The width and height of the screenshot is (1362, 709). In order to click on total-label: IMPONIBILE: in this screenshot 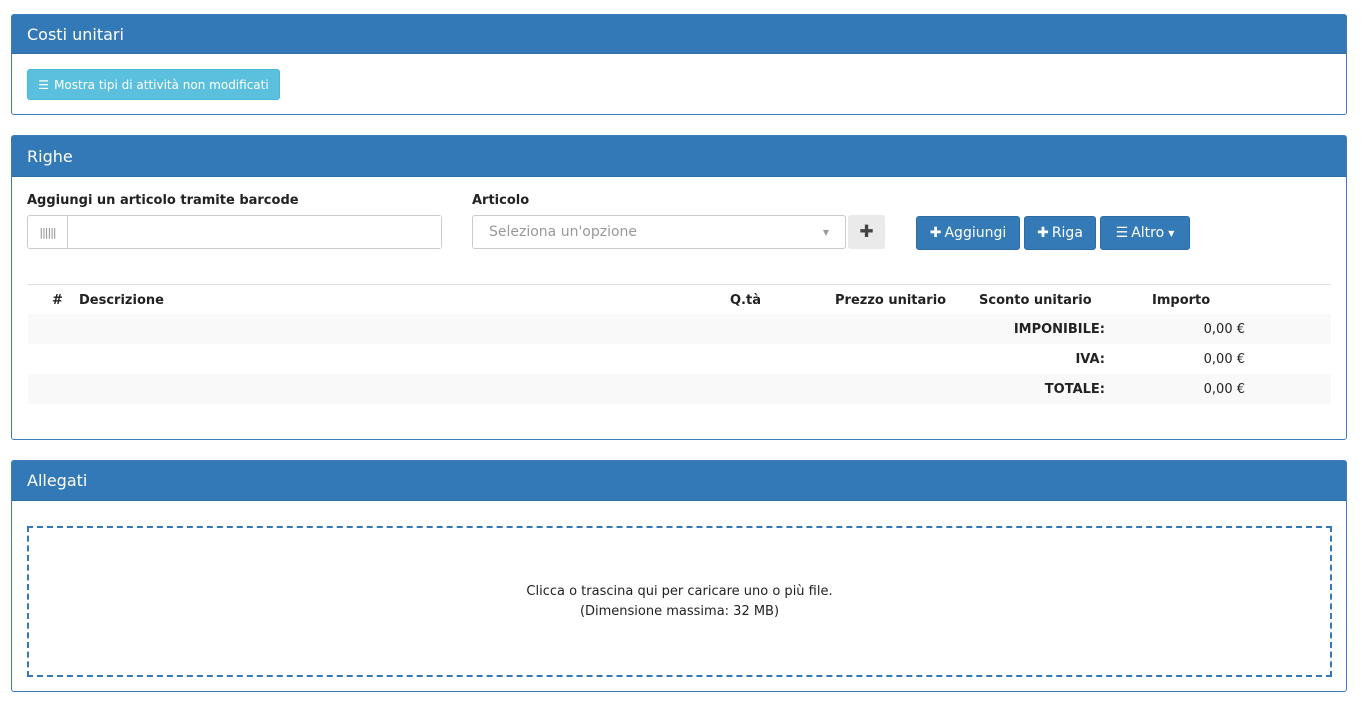, I will do `click(1059, 329)`.